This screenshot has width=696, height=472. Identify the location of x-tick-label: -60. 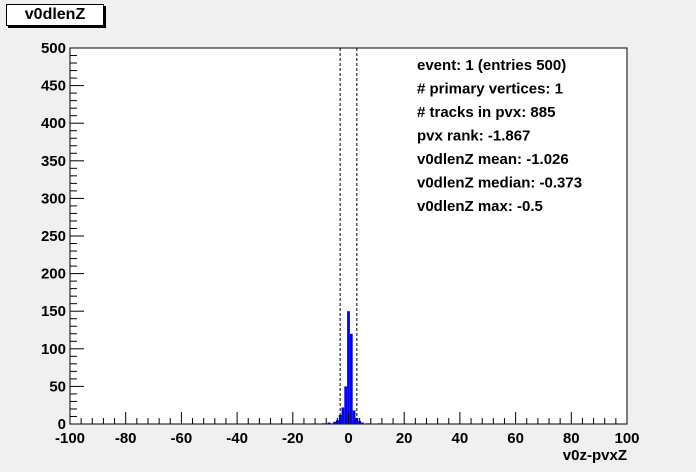
(182, 438).